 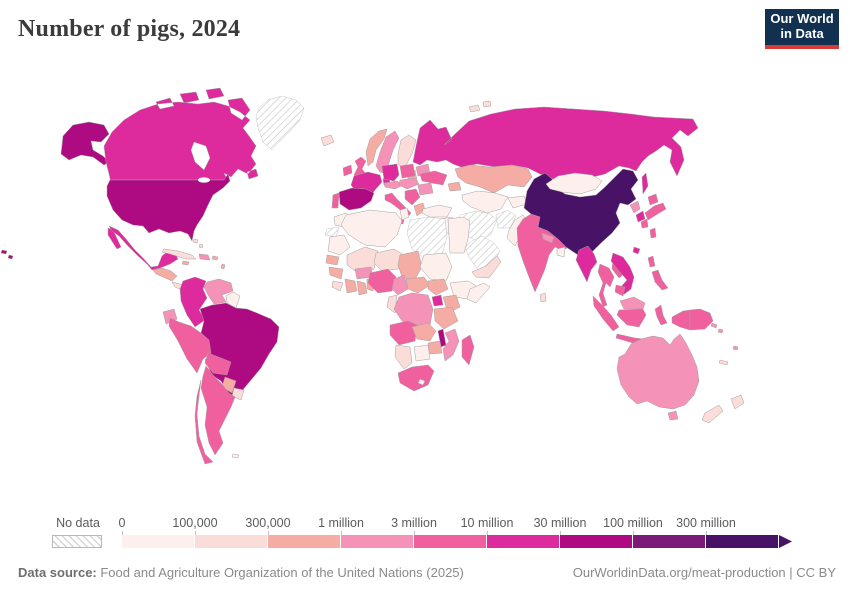 What do you see at coordinates (574, 183) in the screenshot?
I see `country-mongolia` at bounding box center [574, 183].